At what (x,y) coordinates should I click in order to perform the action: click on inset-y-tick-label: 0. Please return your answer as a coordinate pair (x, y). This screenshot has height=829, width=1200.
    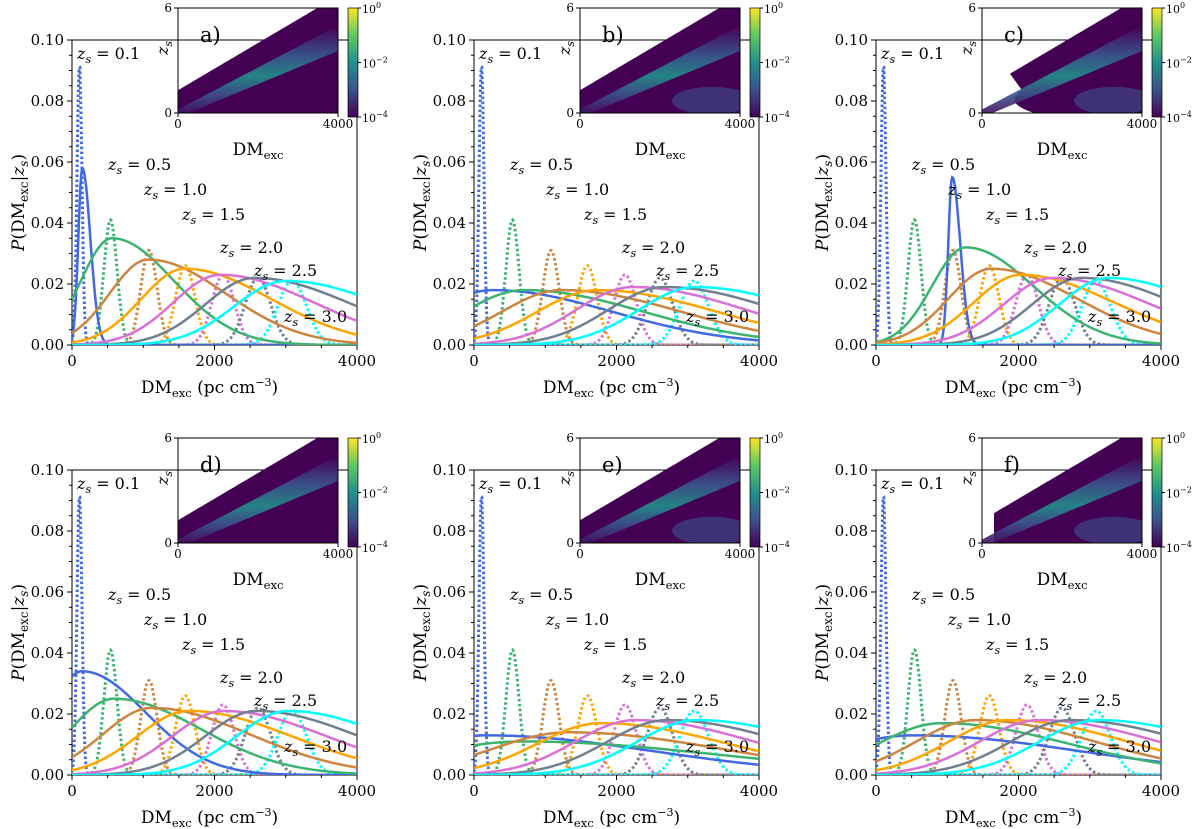
    Looking at the image, I should click on (570, 543).